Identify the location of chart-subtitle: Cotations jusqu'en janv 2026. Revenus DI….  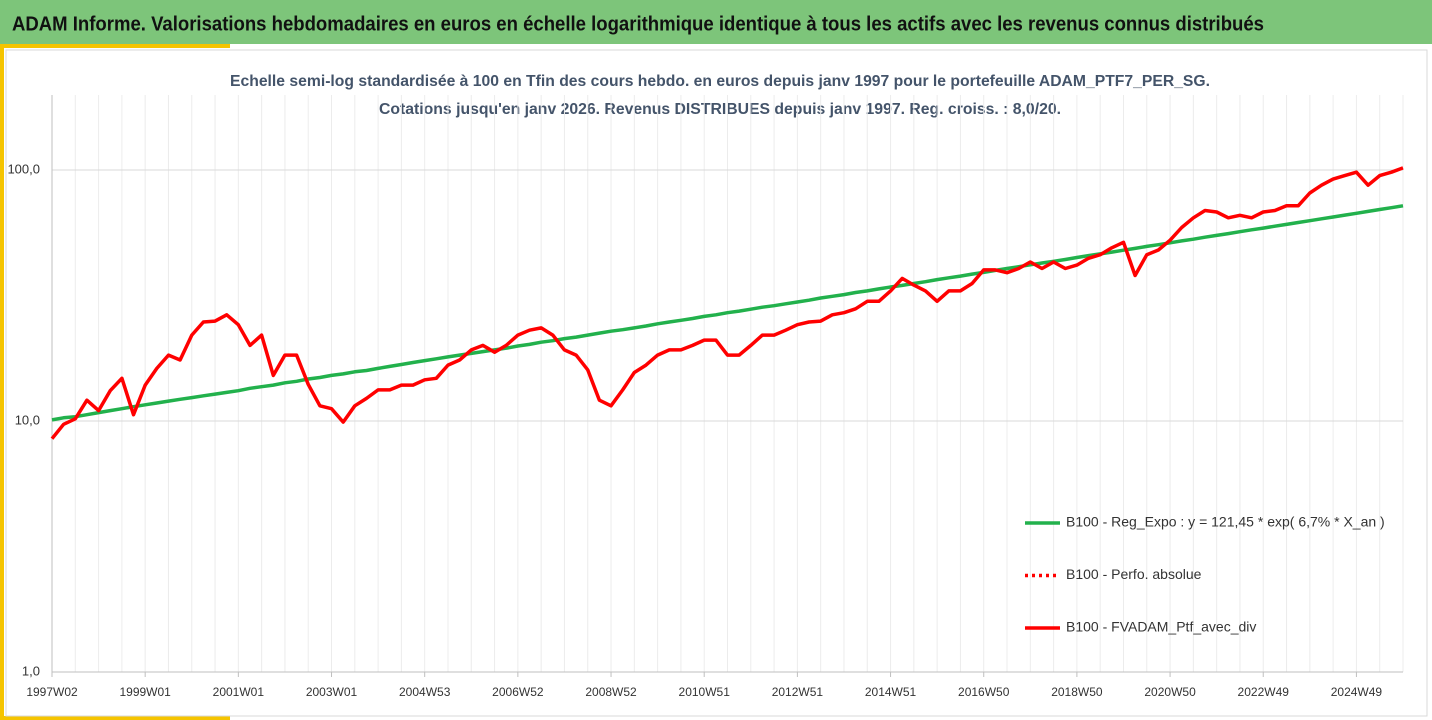
(720, 109).